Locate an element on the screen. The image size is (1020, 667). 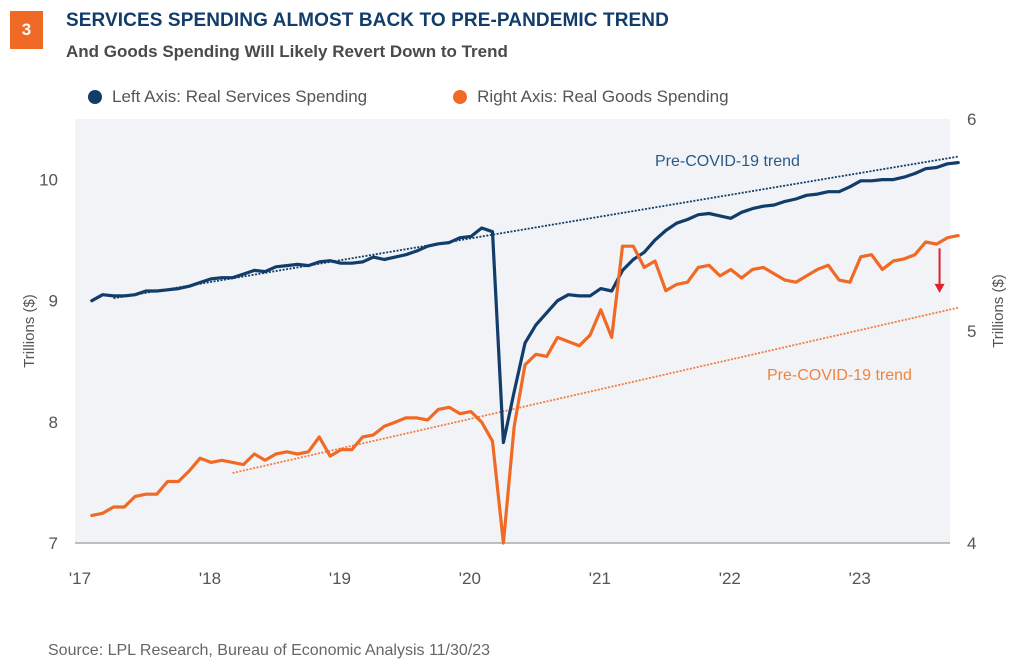
left-axis-title: Trillions ($) is located at coordinates (29, 331).